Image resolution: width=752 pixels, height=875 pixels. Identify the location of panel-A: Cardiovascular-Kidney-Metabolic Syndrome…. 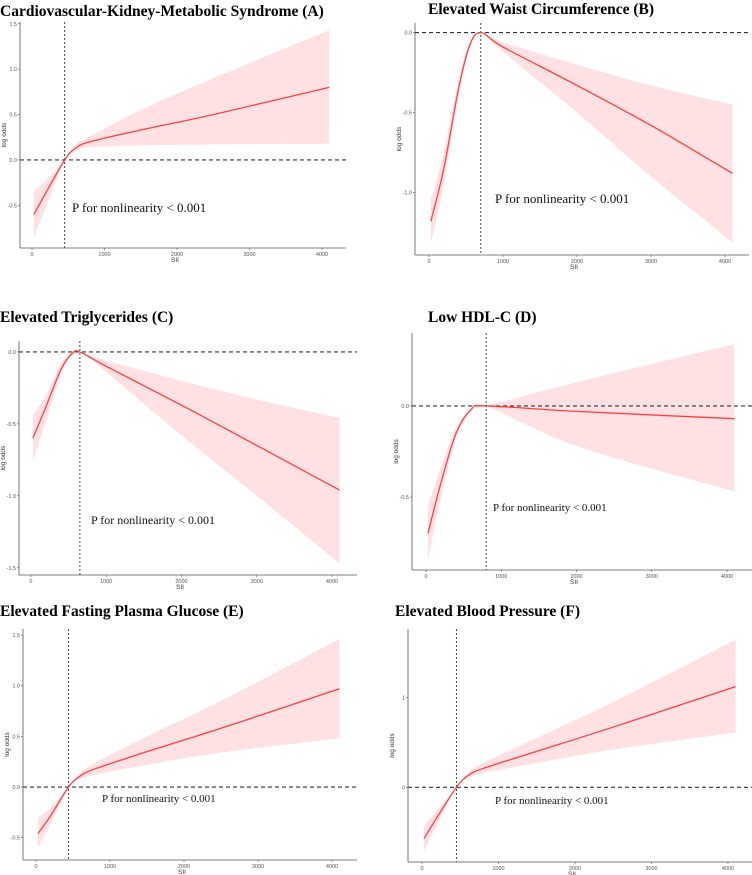
(173, 133).